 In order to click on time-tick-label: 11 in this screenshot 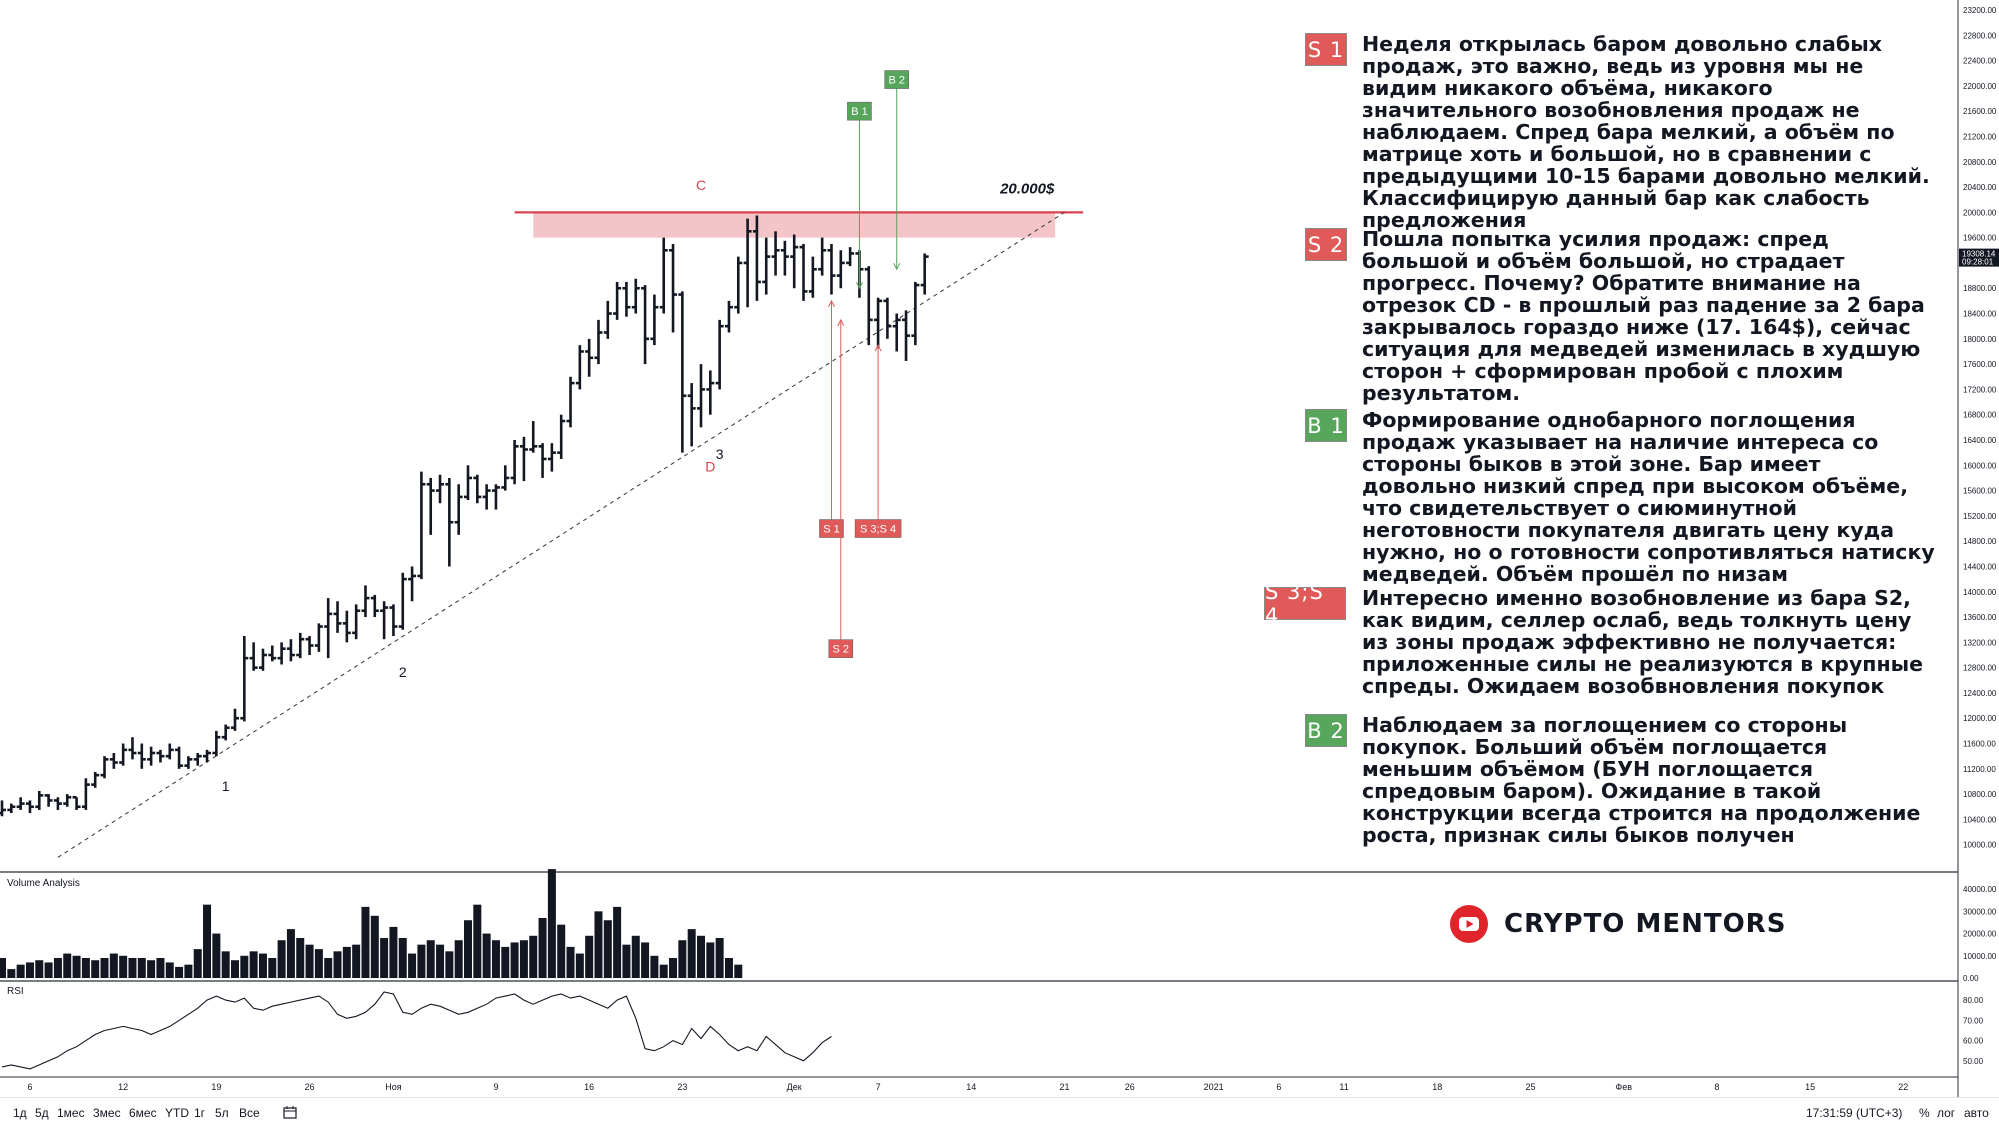, I will do `click(1343, 1087)`.